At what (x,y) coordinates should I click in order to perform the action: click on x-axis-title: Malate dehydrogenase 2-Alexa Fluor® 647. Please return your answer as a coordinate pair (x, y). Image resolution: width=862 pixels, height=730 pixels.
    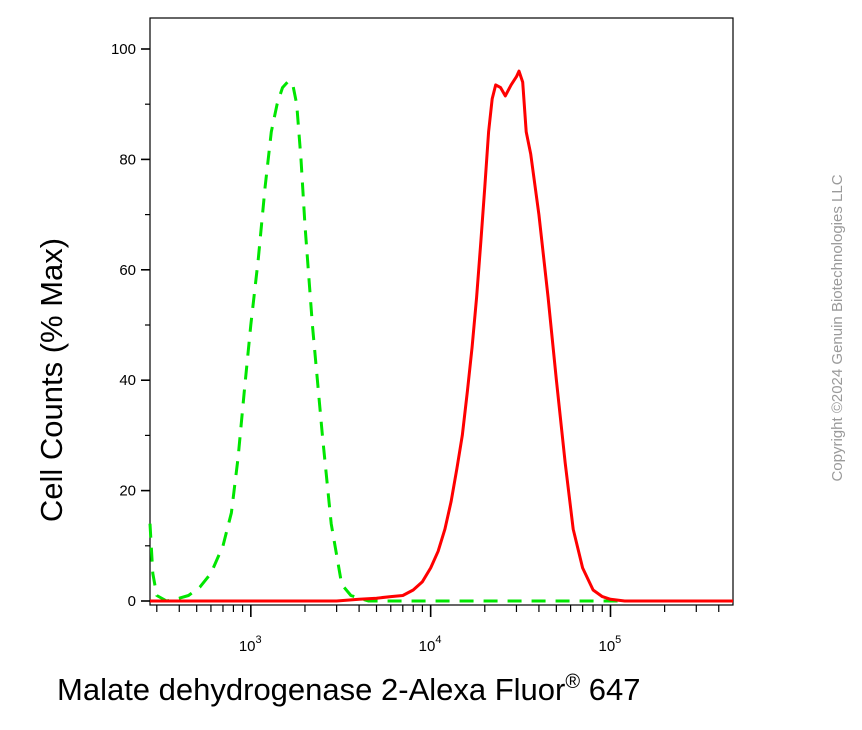
    Looking at the image, I should click on (348, 689).